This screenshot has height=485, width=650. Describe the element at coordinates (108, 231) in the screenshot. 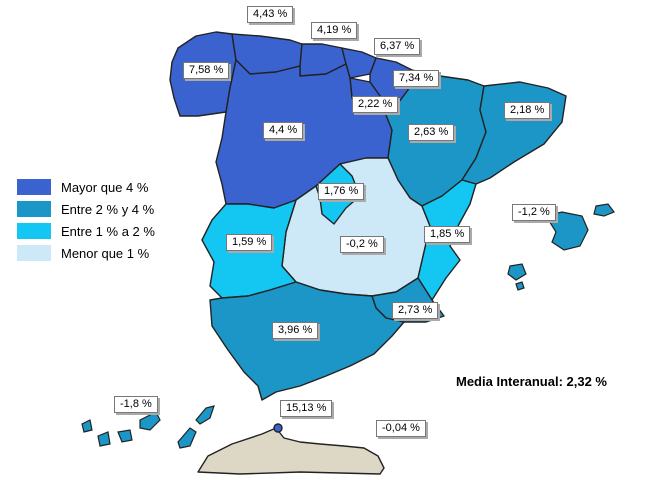

I see `legend-label: Entre 1 % a 2 %` at that location.